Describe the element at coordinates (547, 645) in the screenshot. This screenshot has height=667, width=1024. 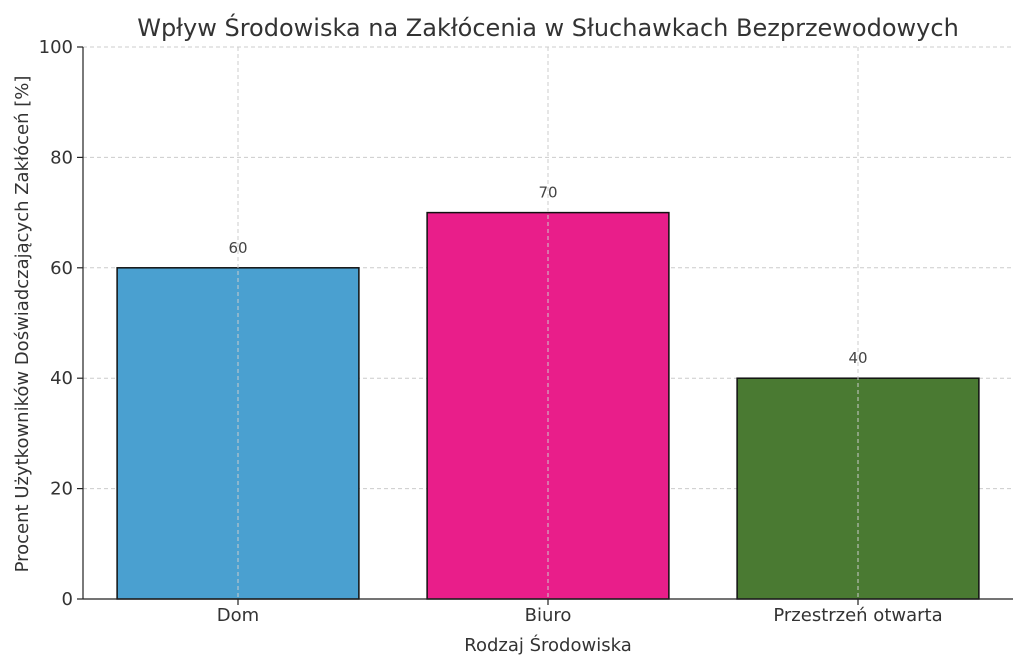
I see `x-axis-label: Rodzaj Środowiska` at that location.